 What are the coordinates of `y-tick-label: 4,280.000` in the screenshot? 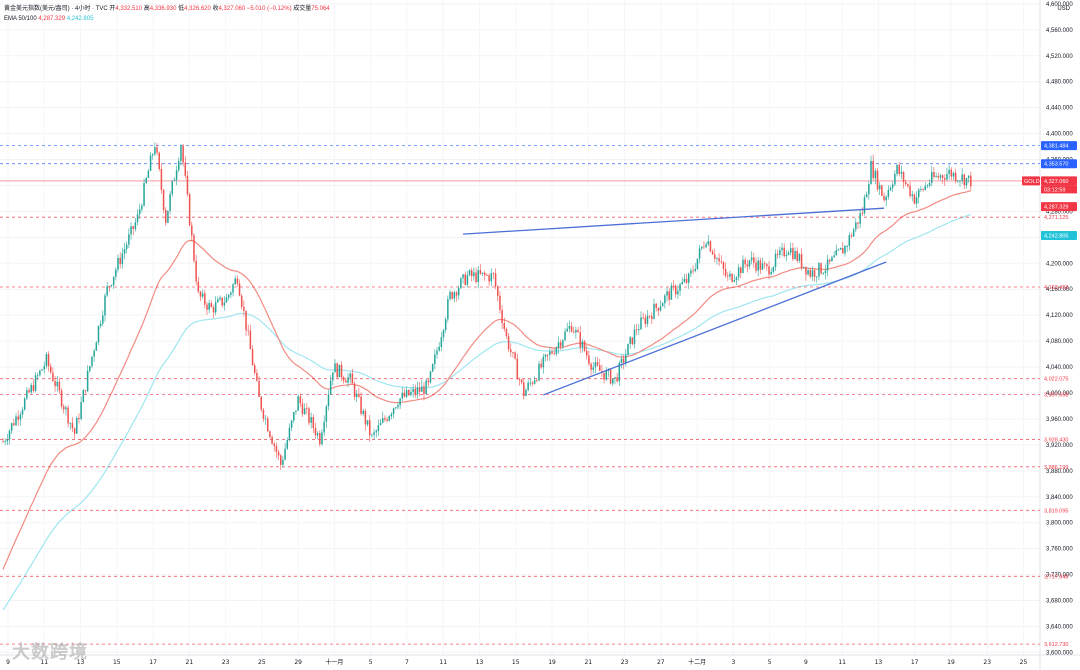 It's located at (1059, 212).